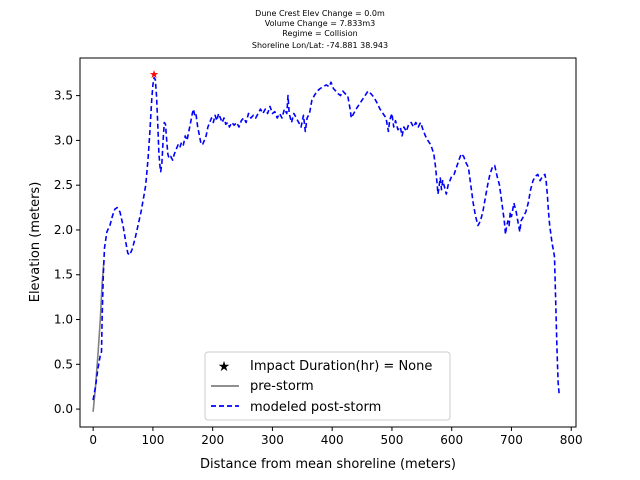 This screenshot has height=480, width=640. What do you see at coordinates (63, 409) in the screenshot?
I see `y-tick-label: 0.0` at bounding box center [63, 409].